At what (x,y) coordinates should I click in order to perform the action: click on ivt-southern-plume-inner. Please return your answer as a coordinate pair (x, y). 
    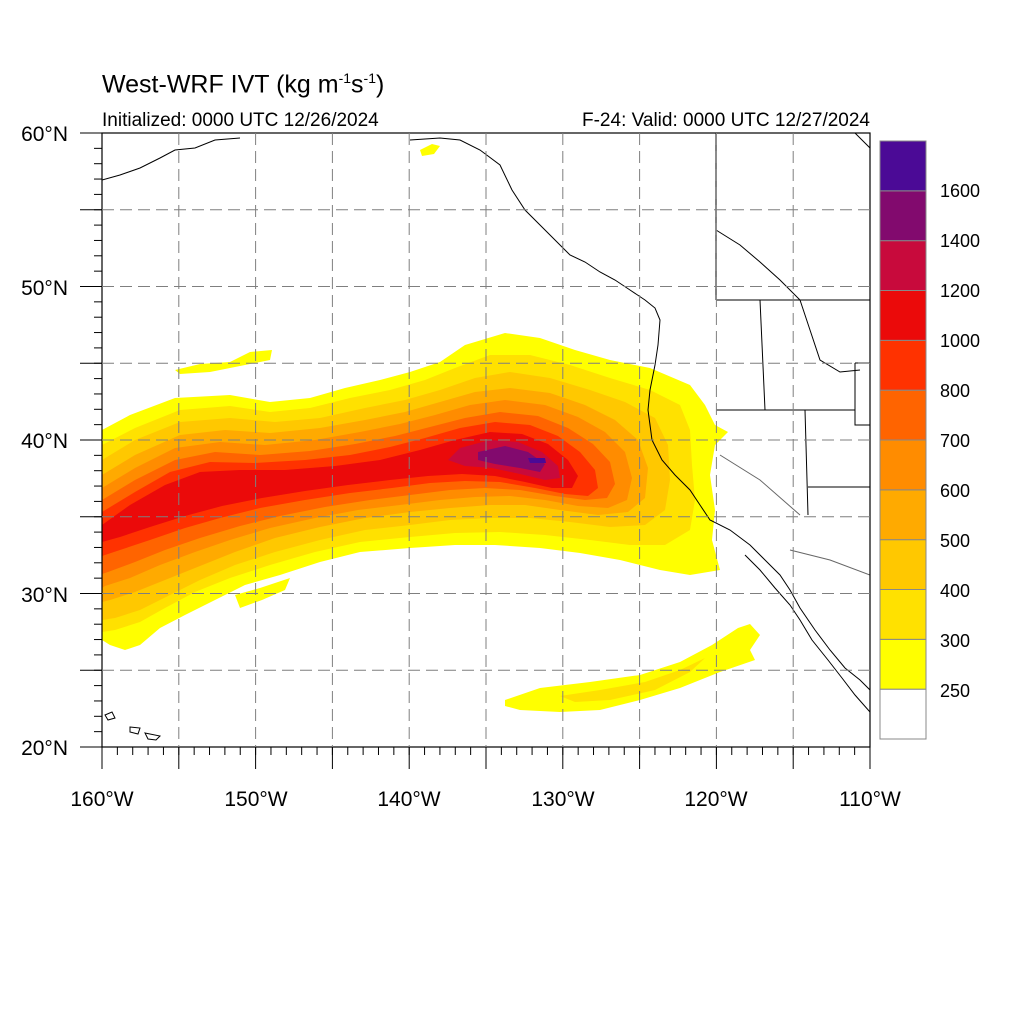
    Looking at the image, I should click on (632, 680).